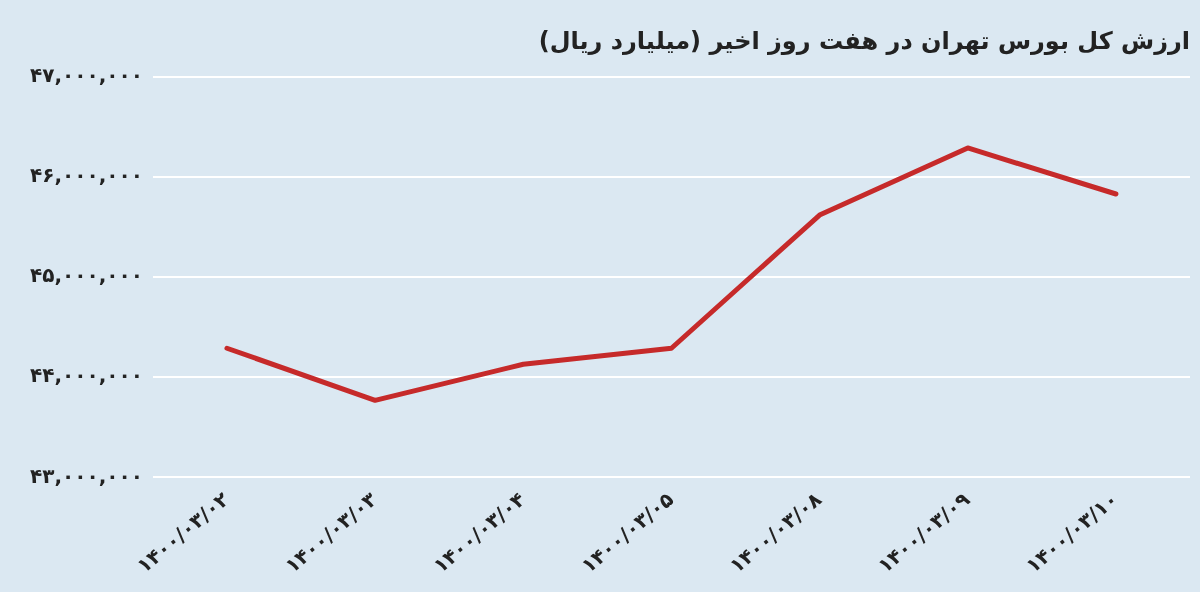 The image size is (1200, 592). I want to click on chart-title: ارزش کل بورس تهران در هفت روز اخیر (میلیارد ریال), so click(864, 40).